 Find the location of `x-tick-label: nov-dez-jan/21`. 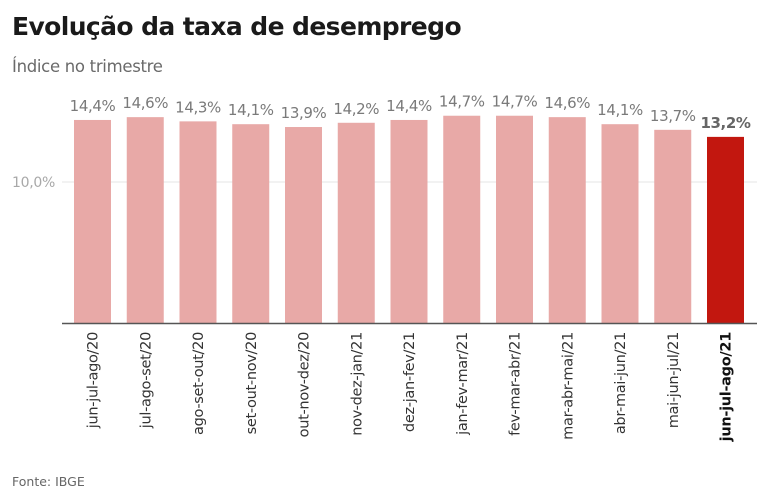

x-tick-label: nov-dez-jan/21 is located at coordinates (357, 384).